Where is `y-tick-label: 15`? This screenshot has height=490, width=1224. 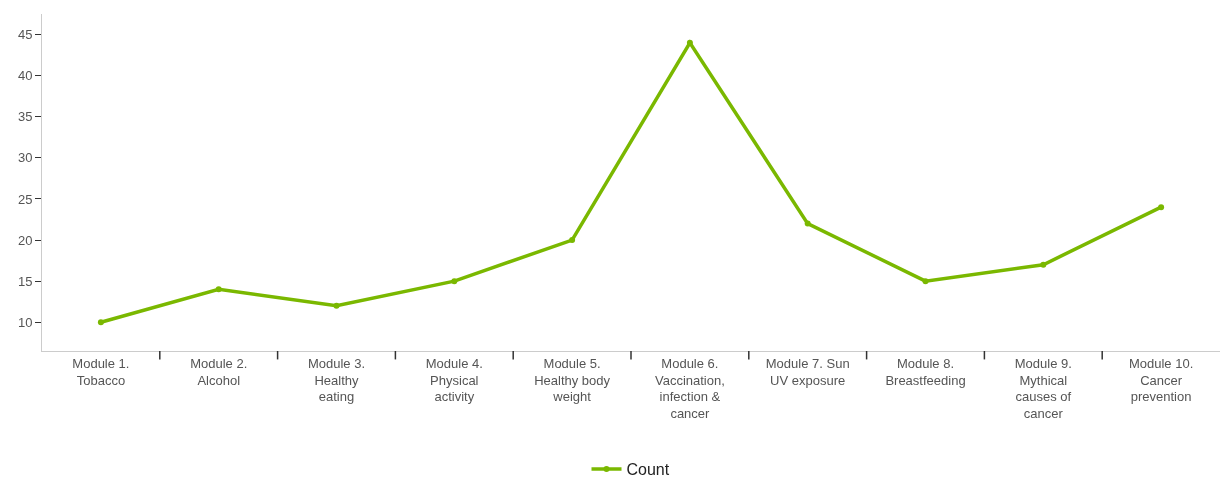
y-tick-label: 15 is located at coordinates (25, 281).